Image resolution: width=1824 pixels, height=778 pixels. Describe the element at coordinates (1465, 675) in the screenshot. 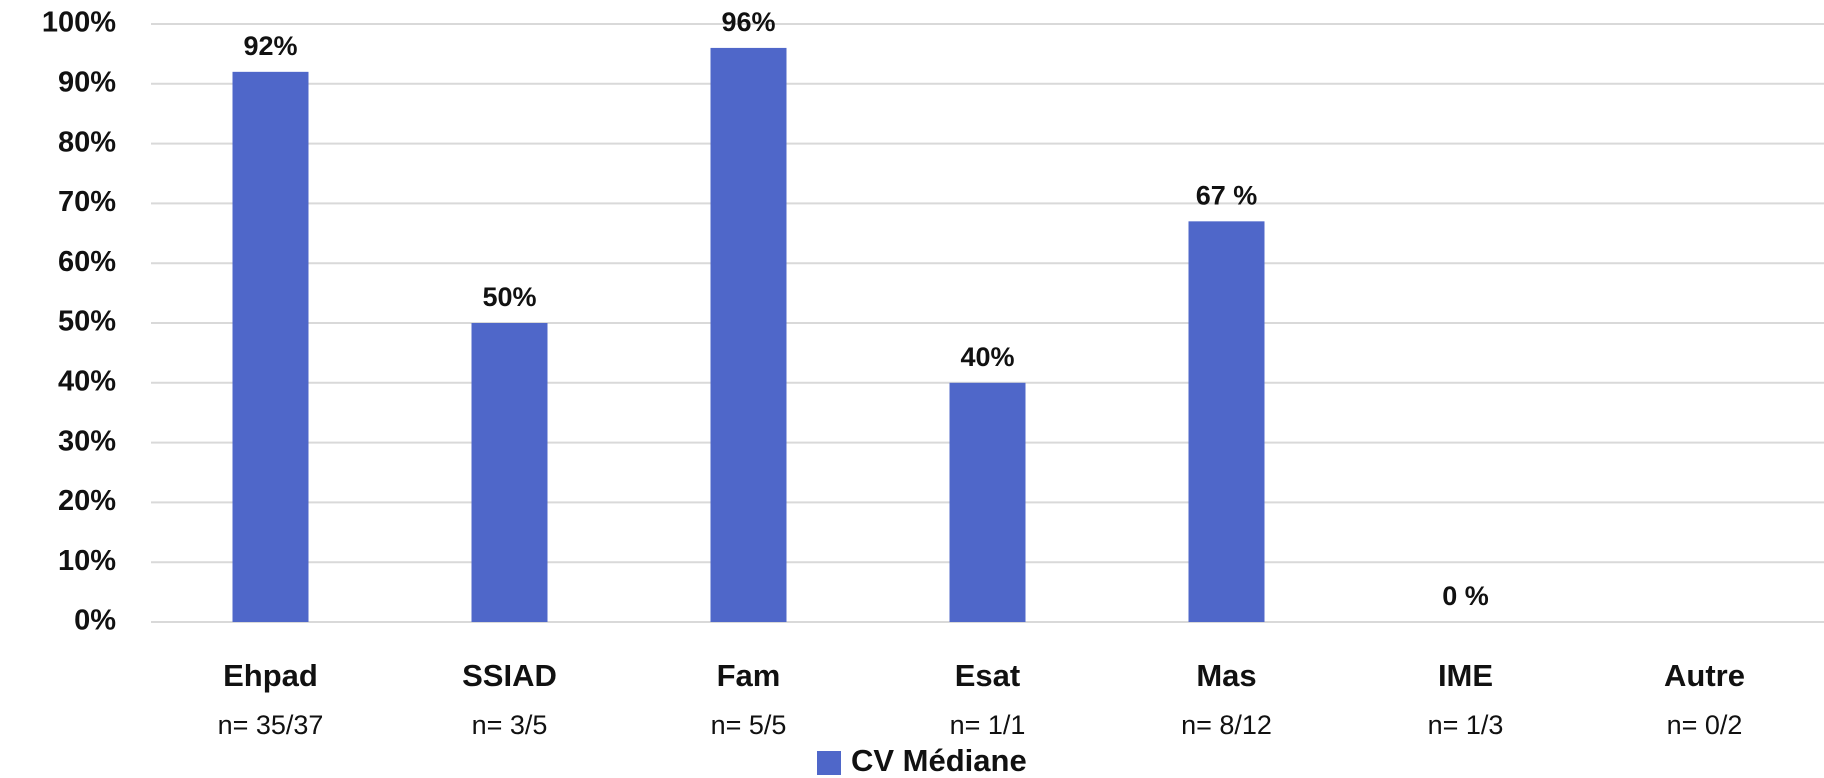

I see `x-tick-label: IME` at that location.